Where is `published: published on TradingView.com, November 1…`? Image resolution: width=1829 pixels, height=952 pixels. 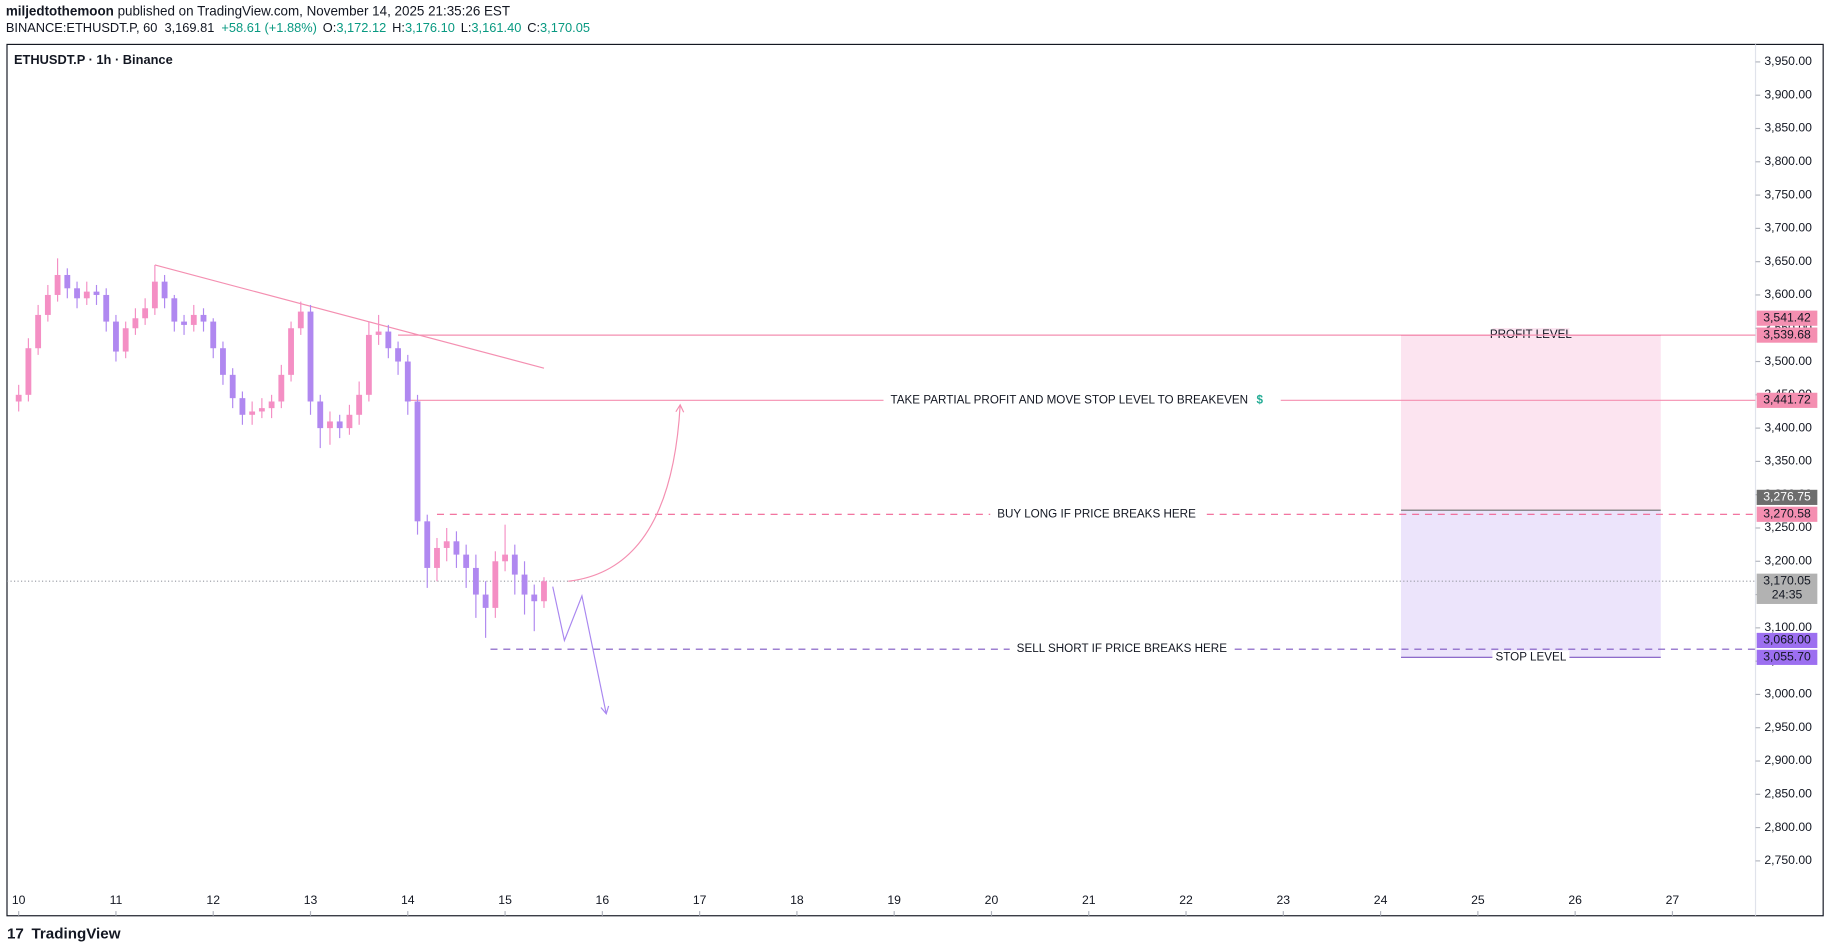 published: published on TradingView.com, November 1… is located at coordinates (314, 10).